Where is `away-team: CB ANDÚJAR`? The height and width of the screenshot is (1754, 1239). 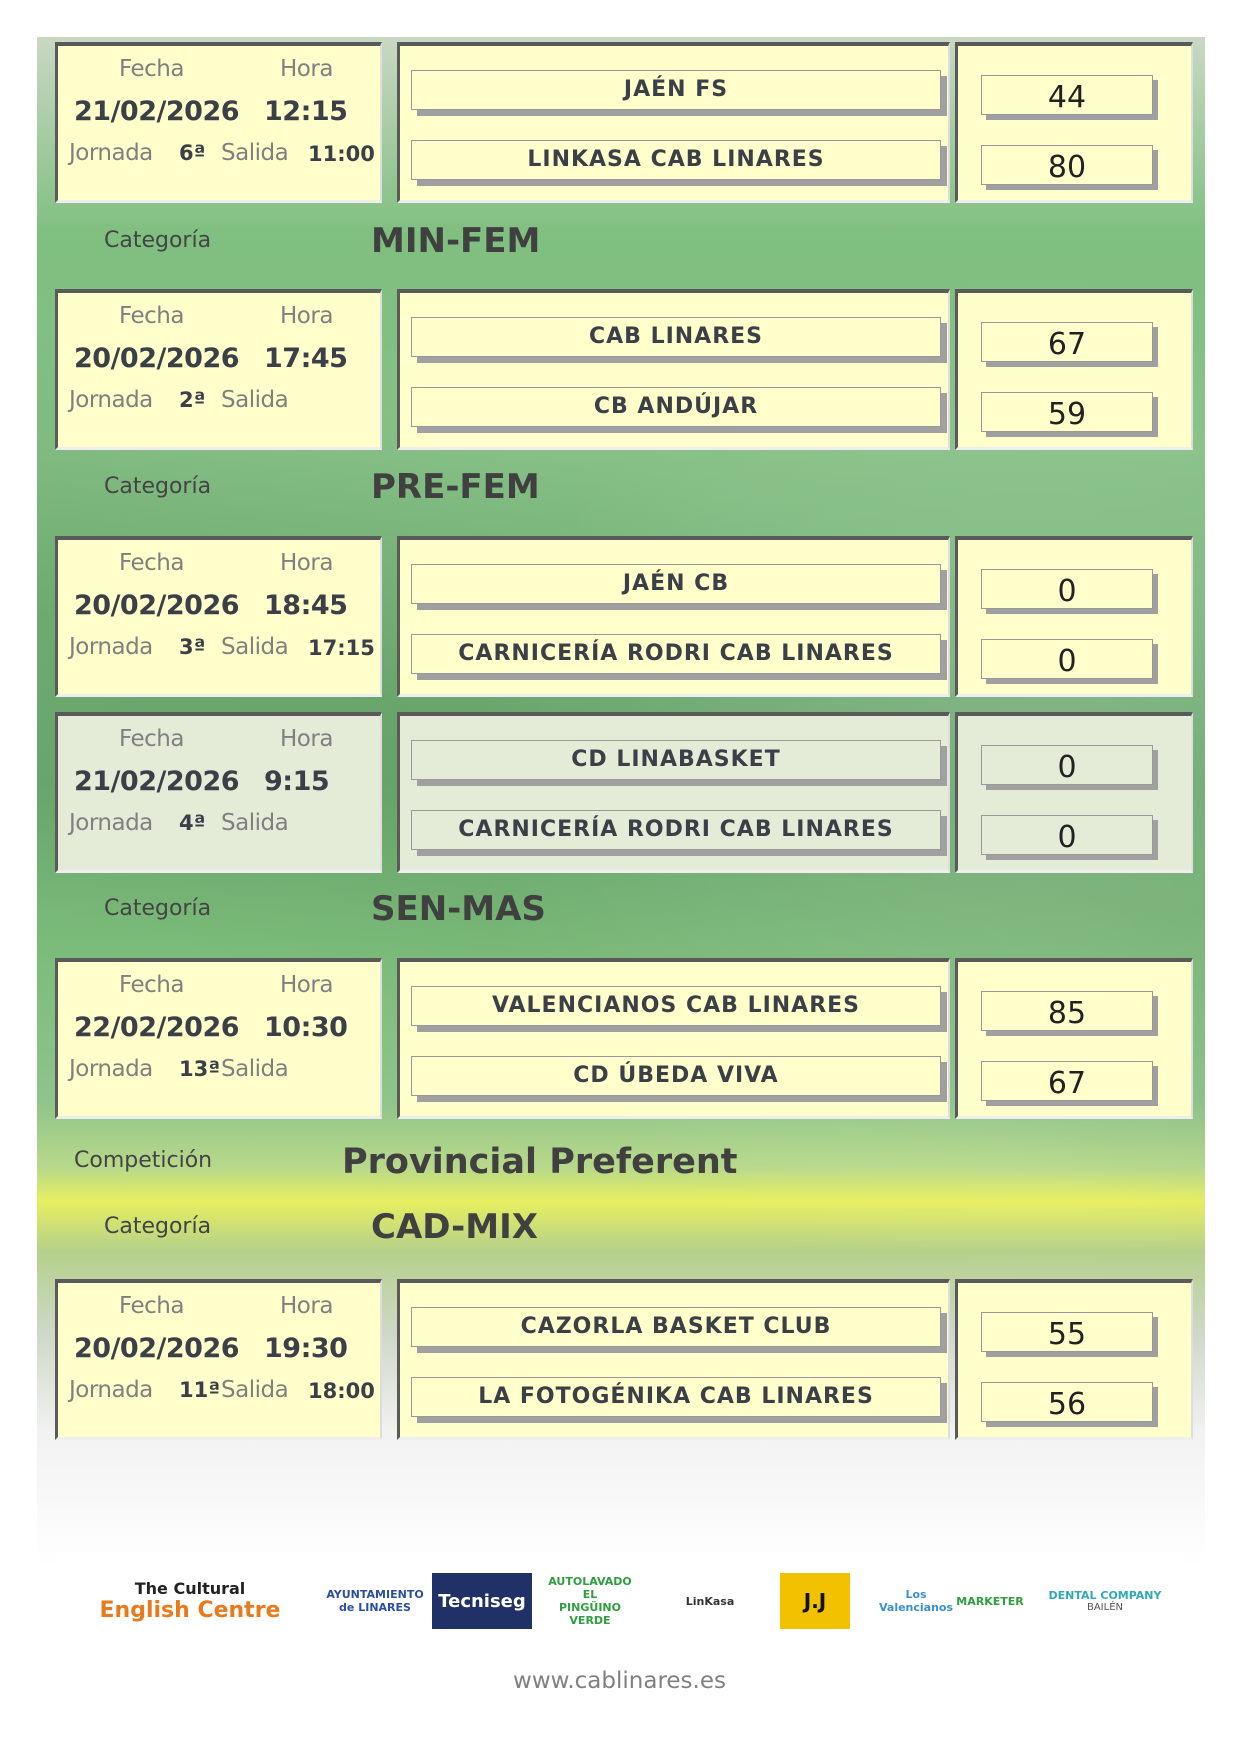
away-team: CB ANDÚJAR is located at coordinates (676, 407).